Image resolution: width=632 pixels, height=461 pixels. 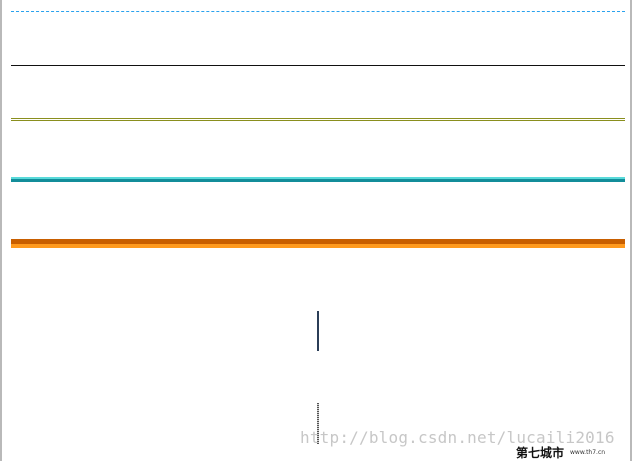 I want to click on ridge-line, so click(x=318, y=243).